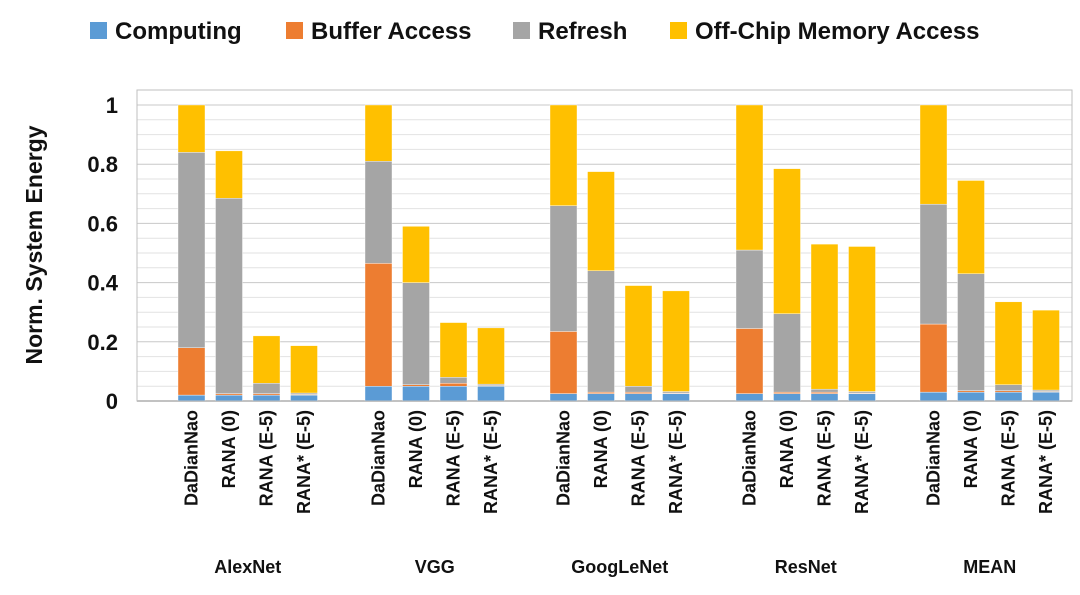 This screenshot has height=595, width=1080. What do you see at coordinates (582, 31) in the screenshot?
I see `legend-label: Refresh` at bounding box center [582, 31].